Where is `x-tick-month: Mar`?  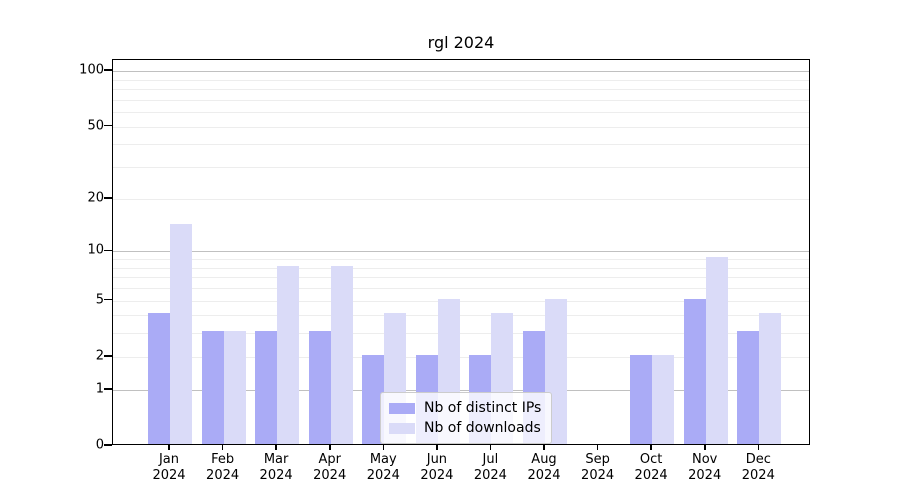
x-tick-month: Mar is located at coordinates (276, 459).